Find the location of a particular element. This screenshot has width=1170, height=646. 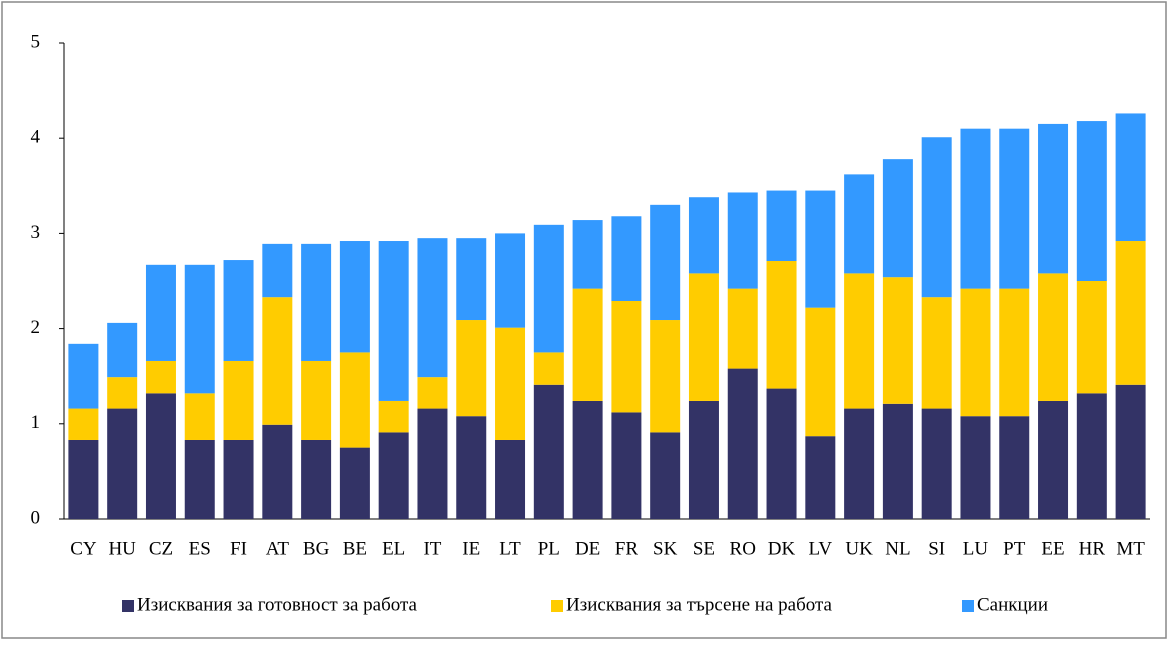

x-tick-label: AT is located at coordinates (278, 548).